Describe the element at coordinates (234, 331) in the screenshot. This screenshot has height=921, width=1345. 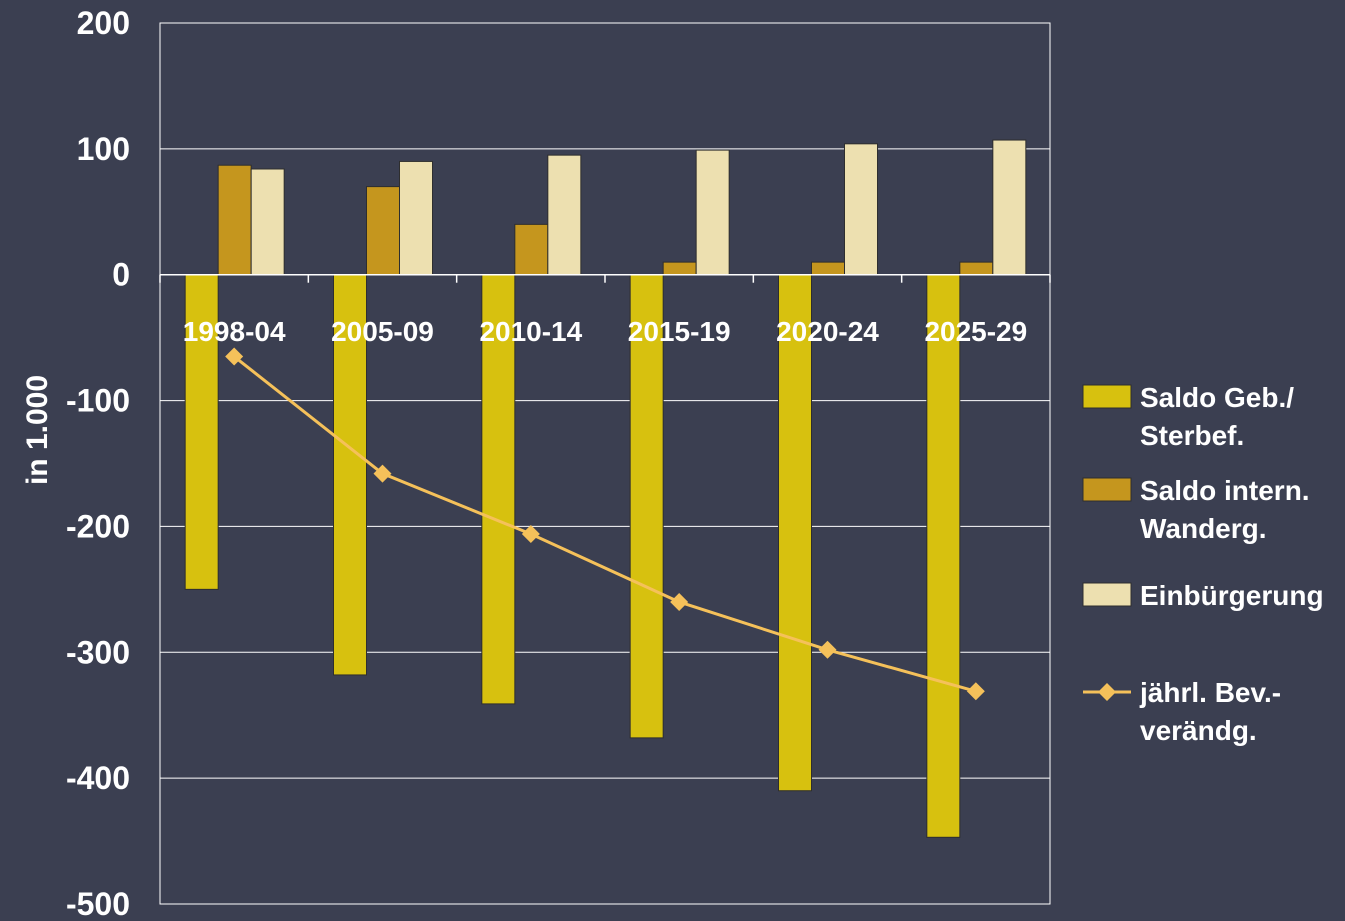
I see `x-tick-label: 1998-04` at that location.